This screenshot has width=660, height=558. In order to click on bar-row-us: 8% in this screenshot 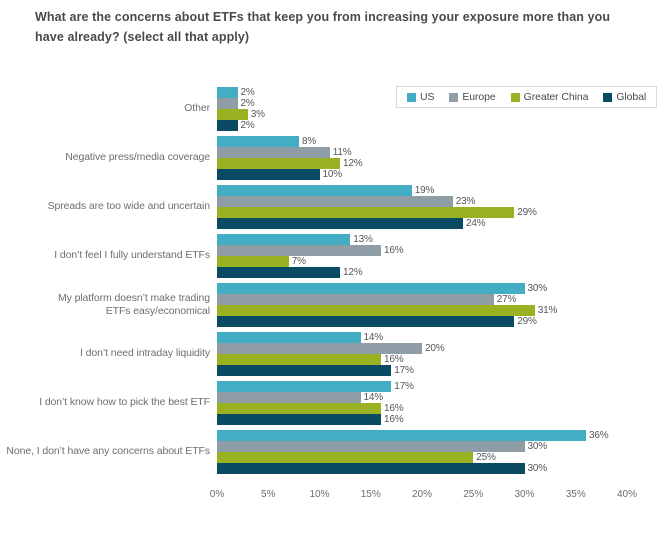, I will do `click(289, 141)`.